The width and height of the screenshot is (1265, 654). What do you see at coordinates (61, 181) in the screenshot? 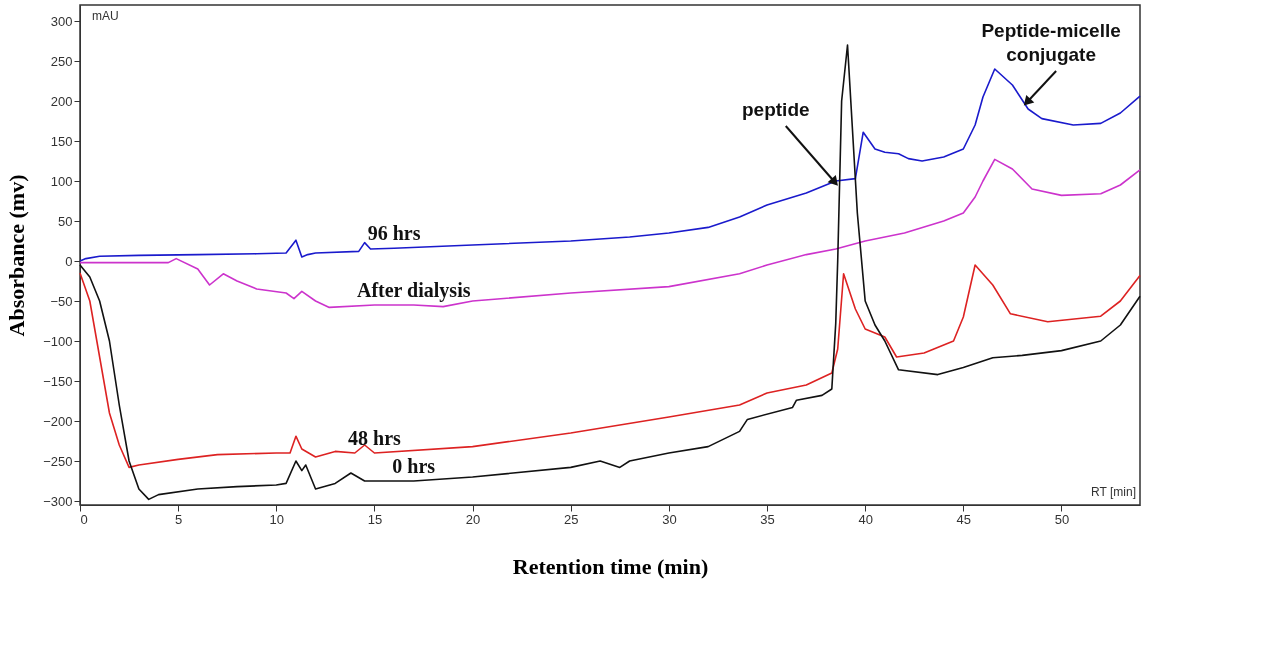
I see `y-tick-label: 100` at bounding box center [61, 181].